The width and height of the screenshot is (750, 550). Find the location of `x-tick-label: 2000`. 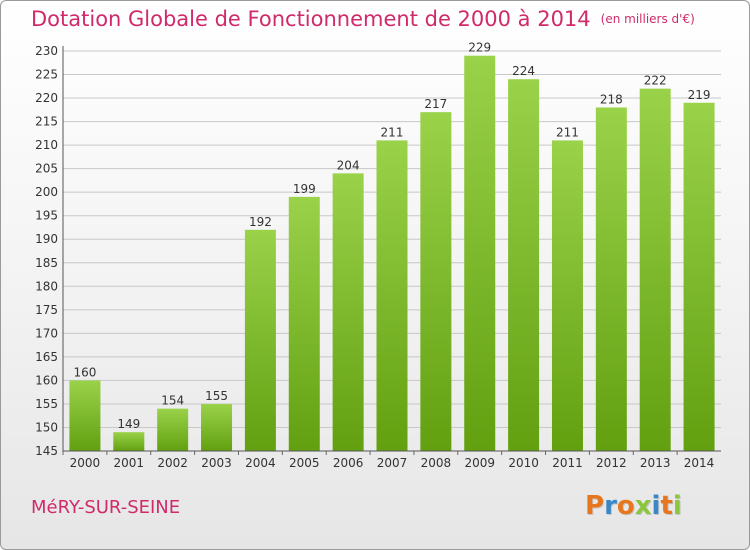

x-tick-label: 2000 is located at coordinates (85, 463).